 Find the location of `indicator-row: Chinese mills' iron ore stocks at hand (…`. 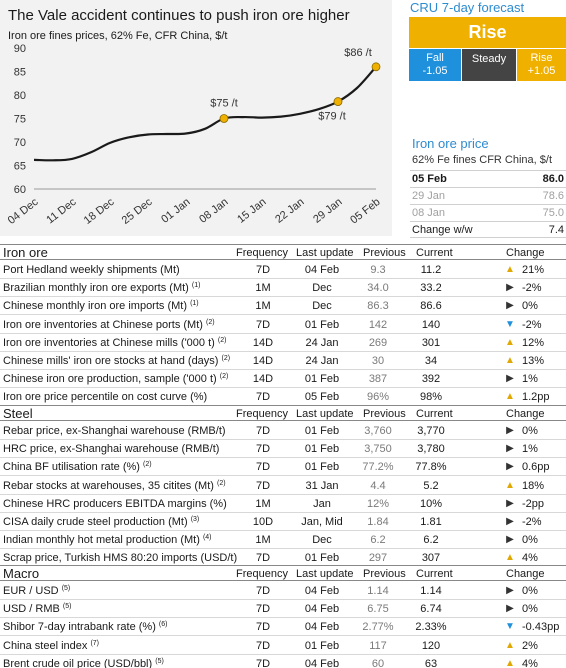

indicator-row: Chinese mills' iron ore stocks at hand (… is located at coordinates (283, 361).